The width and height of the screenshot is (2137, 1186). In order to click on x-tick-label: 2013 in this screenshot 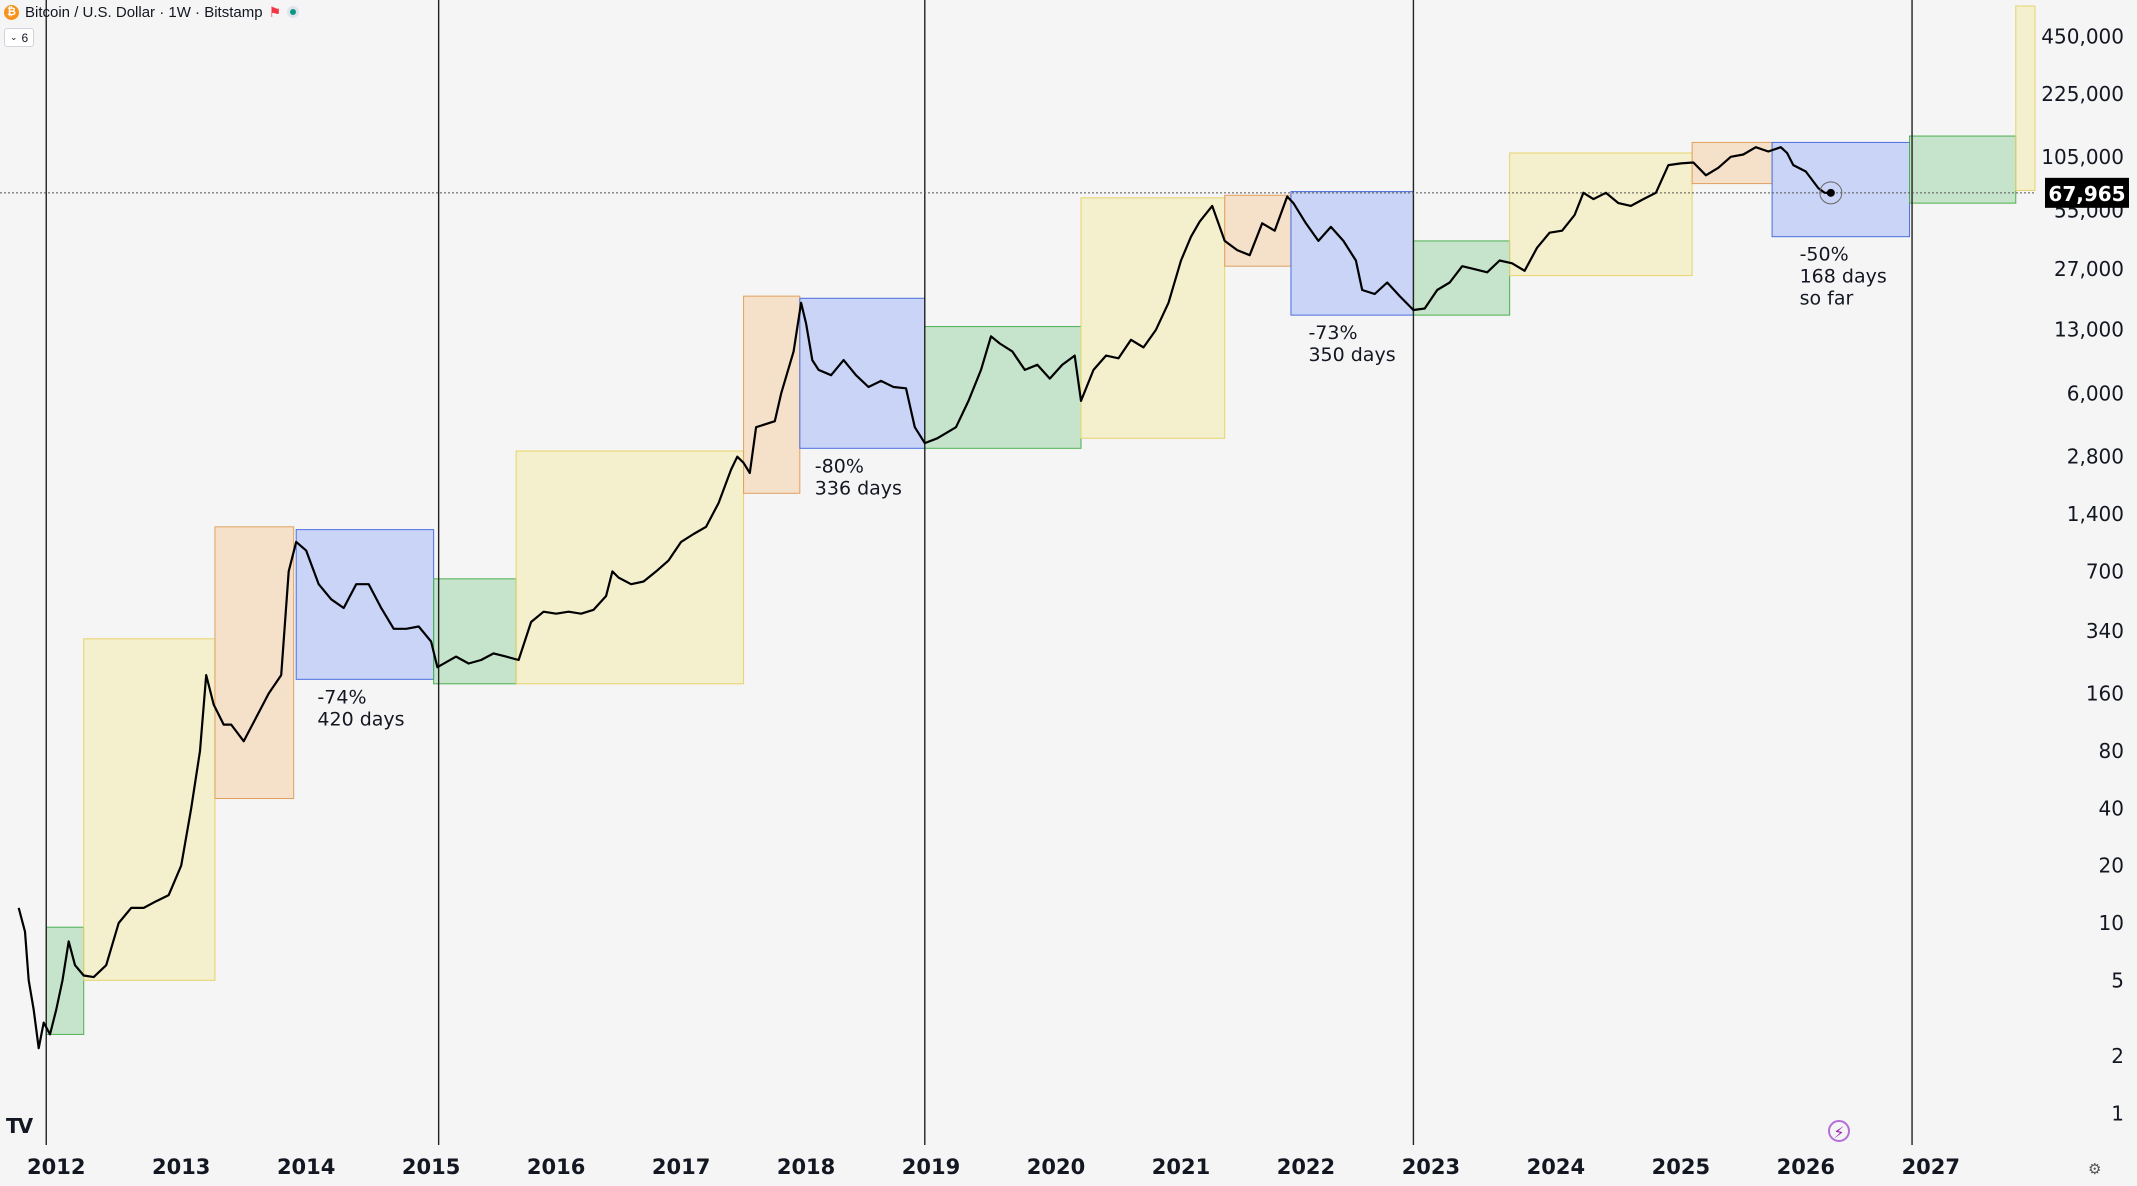, I will do `click(181, 1167)`.